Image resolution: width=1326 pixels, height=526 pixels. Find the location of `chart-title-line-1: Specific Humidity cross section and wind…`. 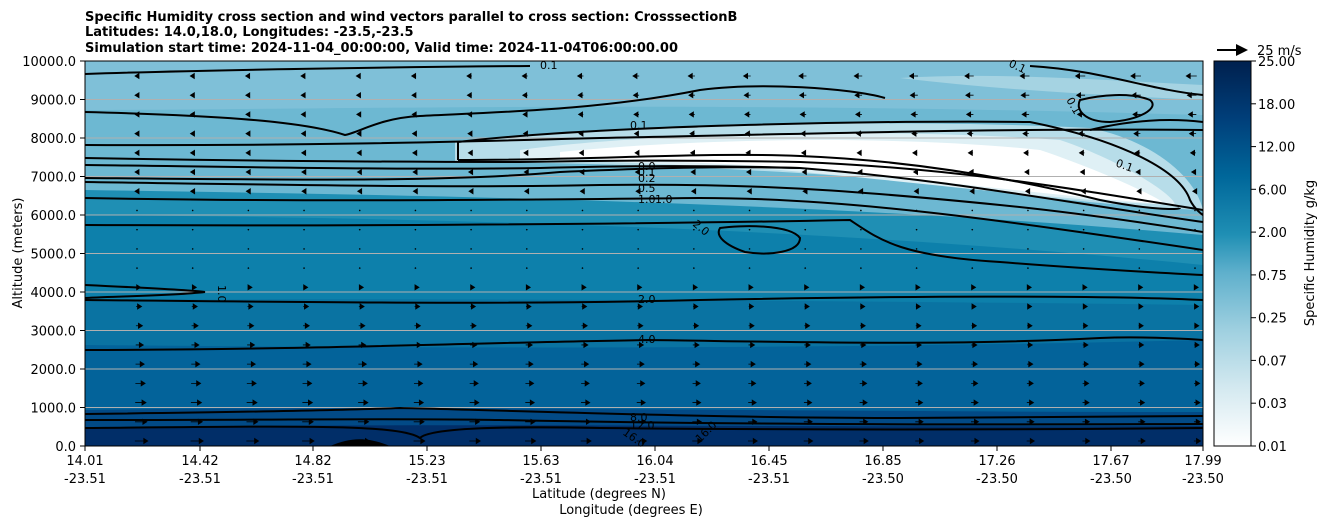

chart-title-line-1: Specific Humidity cross section and wind… is located at coordinates (411, 17).